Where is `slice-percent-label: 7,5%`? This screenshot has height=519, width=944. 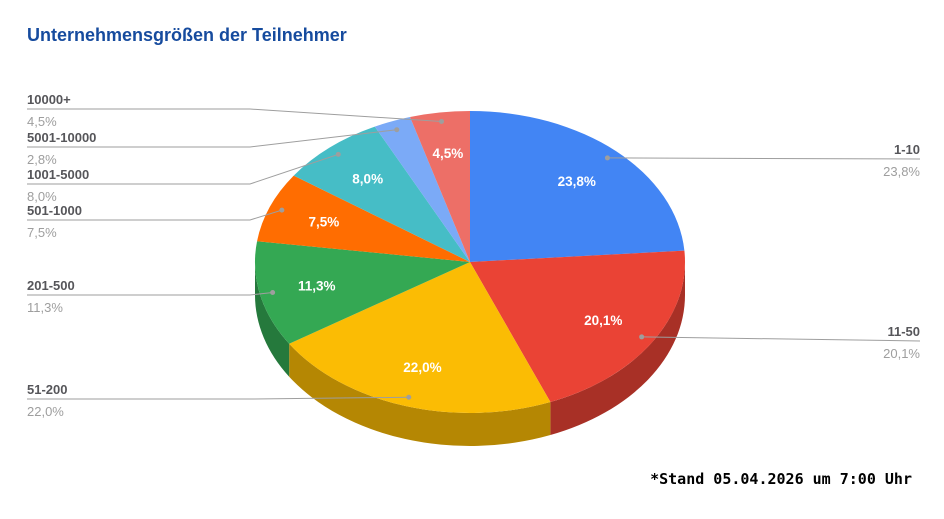 slice-percent-label: 7,5% is located at coordinates (324, 222).